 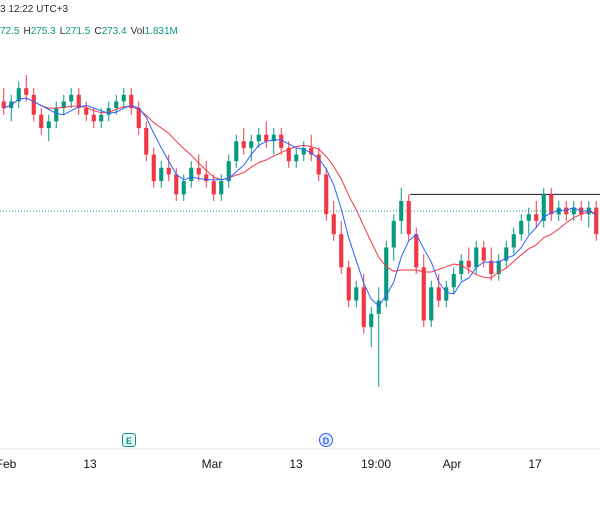 I want to click on time-axis-label: Mar, so click(x=212, y=464).